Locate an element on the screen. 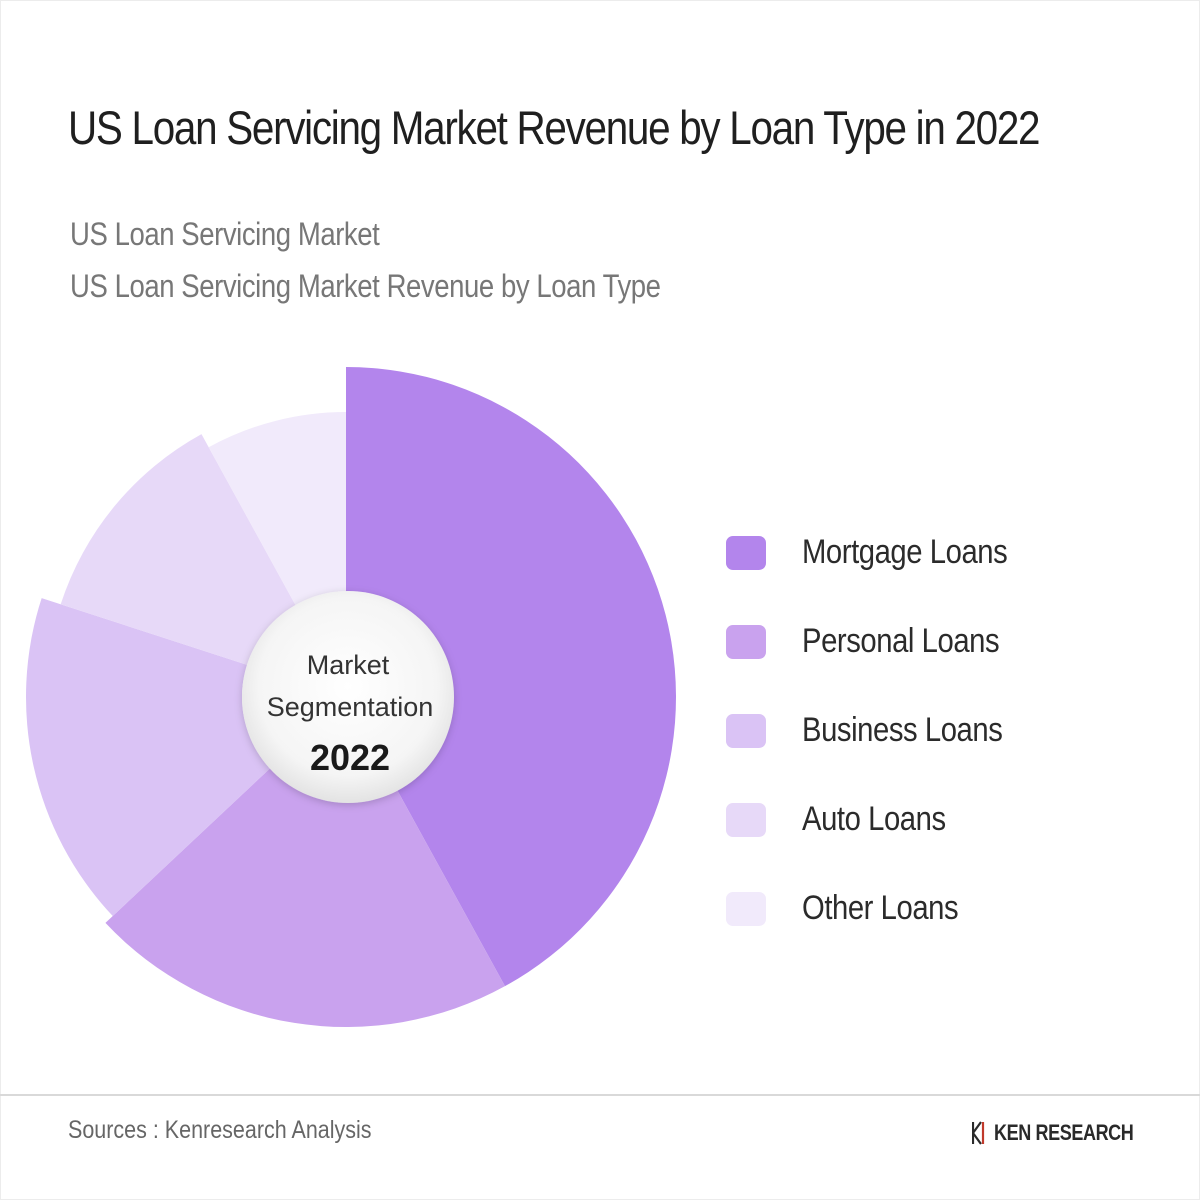 The height and width of the screenshot is (1200, 1200). legend-label: Mortgage Loans is located at coordinates (905, 552).